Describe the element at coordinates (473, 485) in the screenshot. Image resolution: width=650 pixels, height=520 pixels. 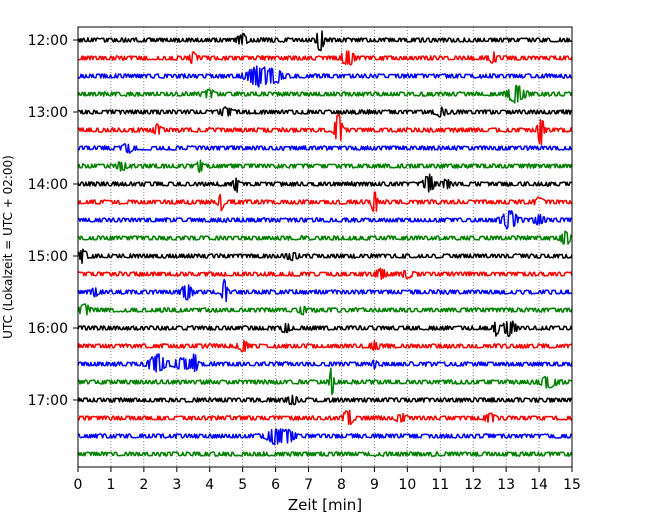
I see `x-tick-label: 12` at that location.